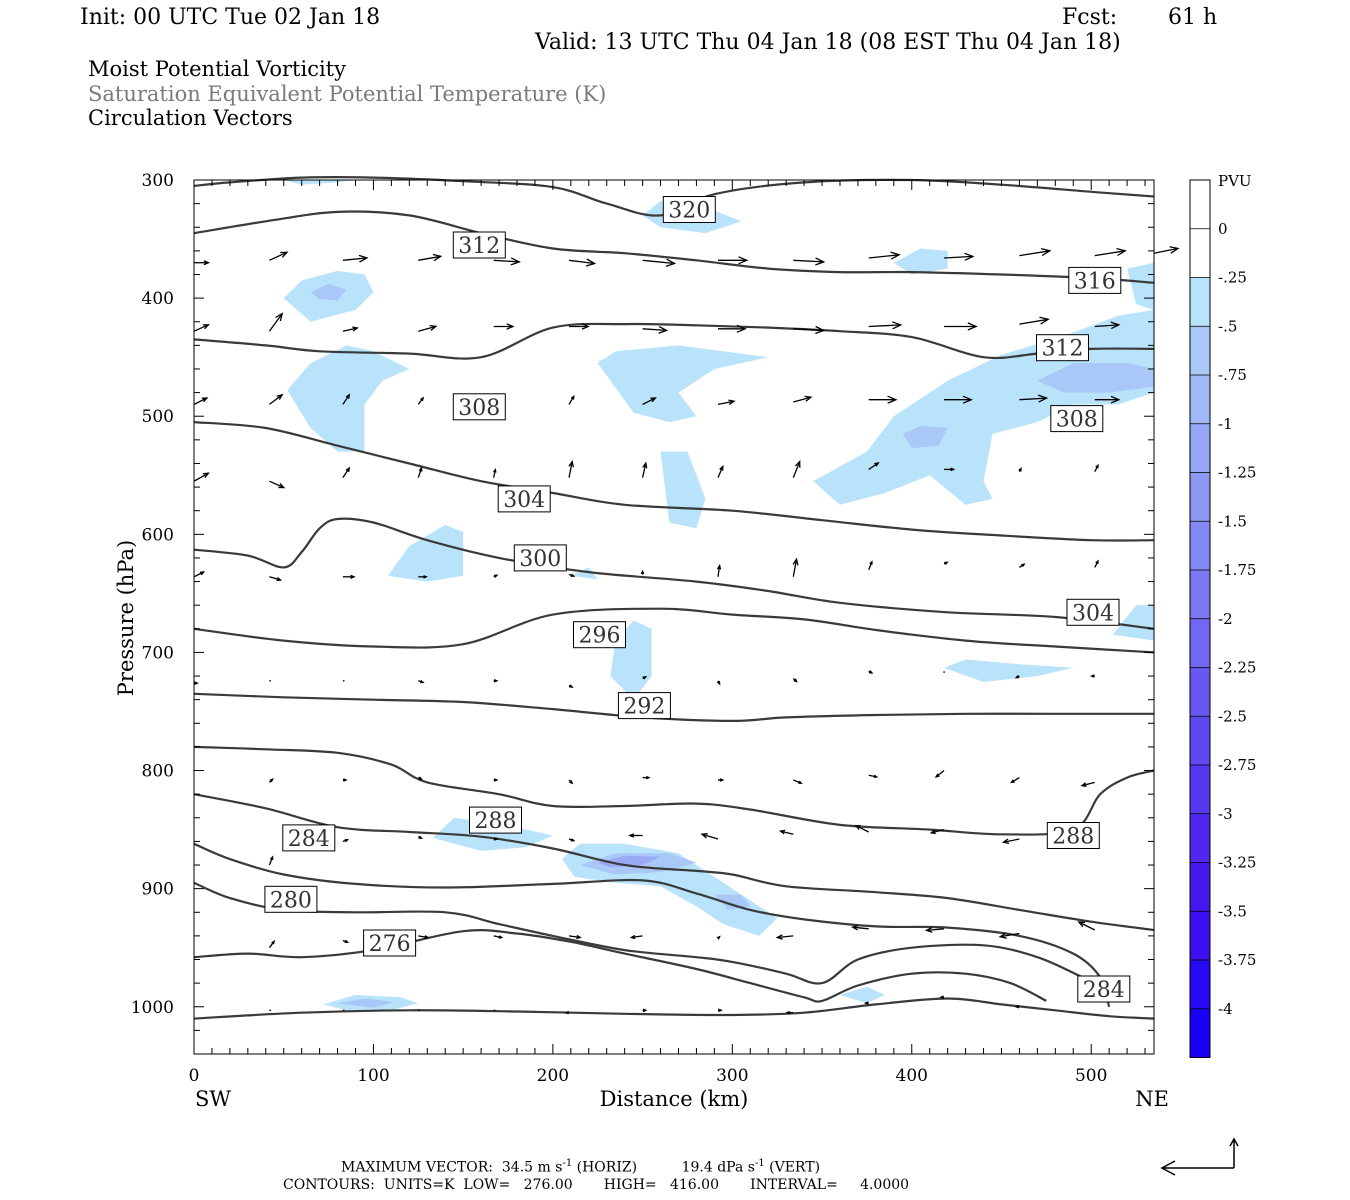 This screenshot has height=1200, width=1350. What do you see at coordinates (1237, 668) in the screenshot?
I see `colorbar-label: -2.25` at bounding box center [1237, 668].